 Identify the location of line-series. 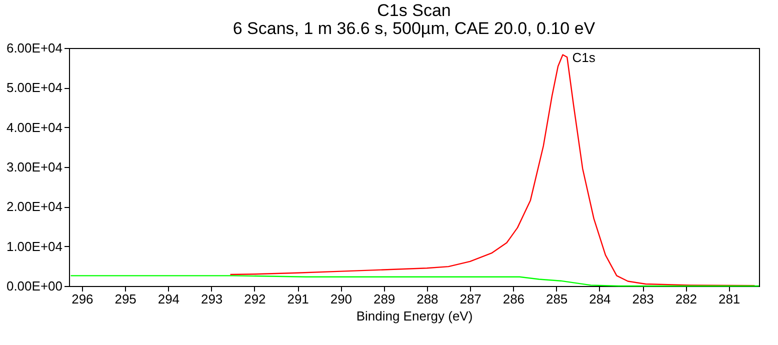
(415, 281).